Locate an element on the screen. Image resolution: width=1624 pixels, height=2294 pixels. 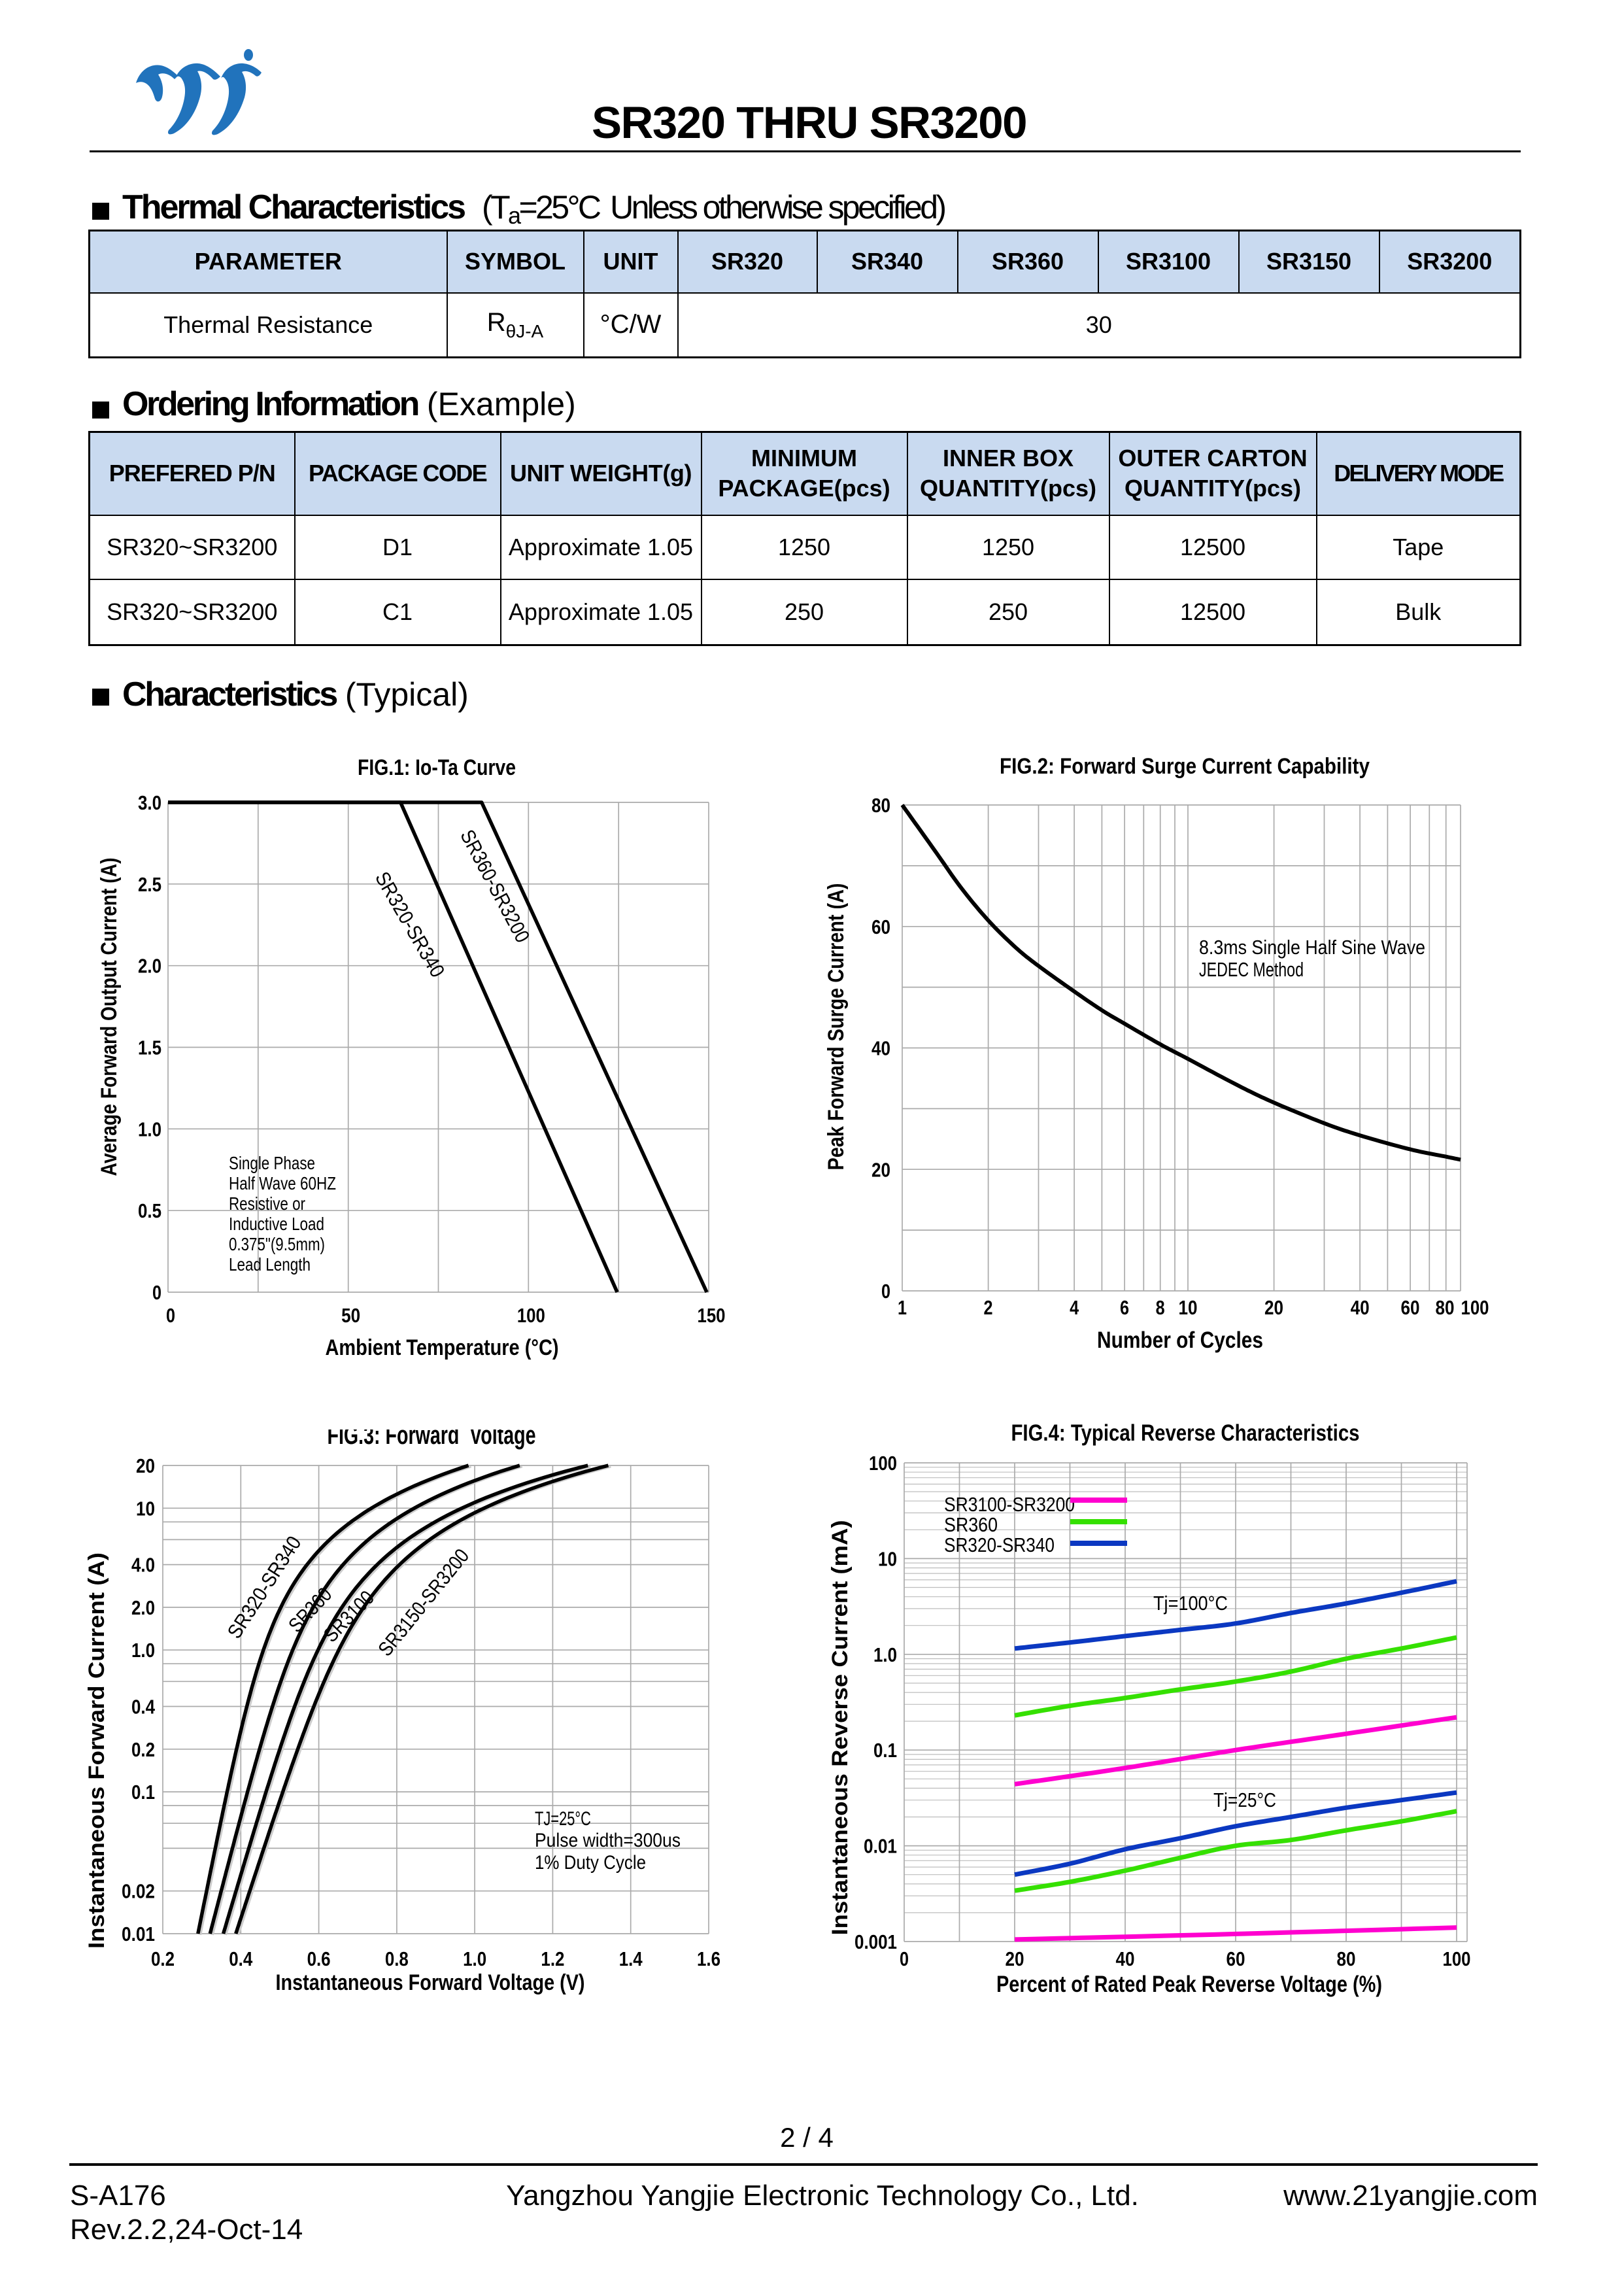
svg-text: Half Wave 60HZ is located at coordinates (282, 1183).